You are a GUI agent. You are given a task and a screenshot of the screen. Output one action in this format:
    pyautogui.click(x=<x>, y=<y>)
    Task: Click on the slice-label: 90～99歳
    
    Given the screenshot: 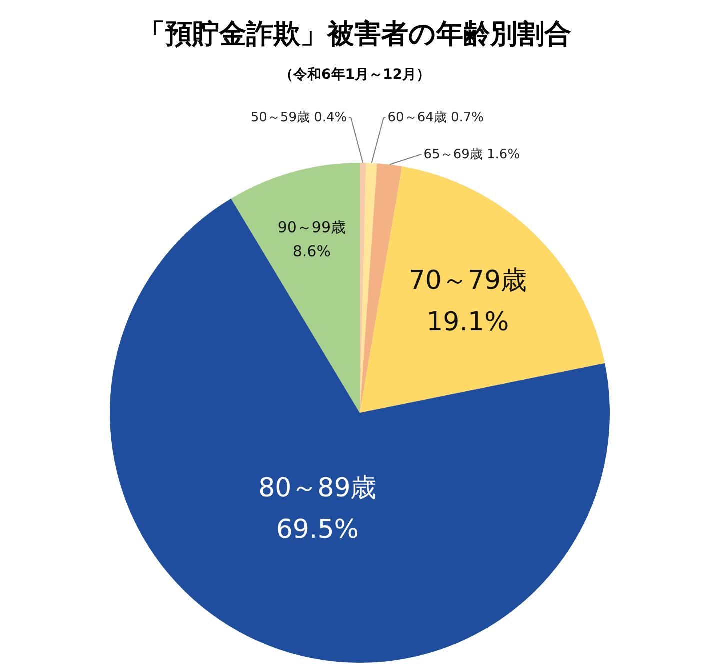 What is the action you would take?
    pyautogui.click(x=312, y=227)
    